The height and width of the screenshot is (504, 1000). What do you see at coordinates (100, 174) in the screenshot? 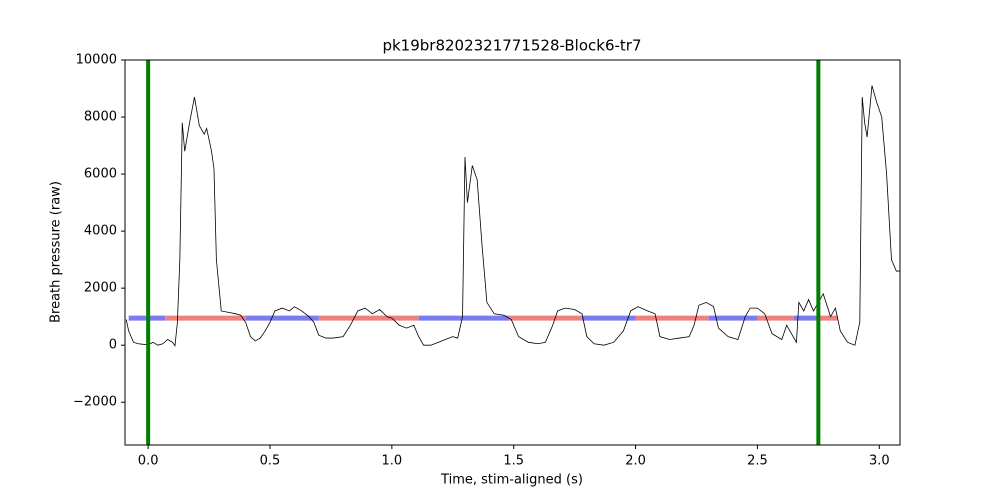
I see `y-tick-label: 6000` at bounding box center [100, 174].